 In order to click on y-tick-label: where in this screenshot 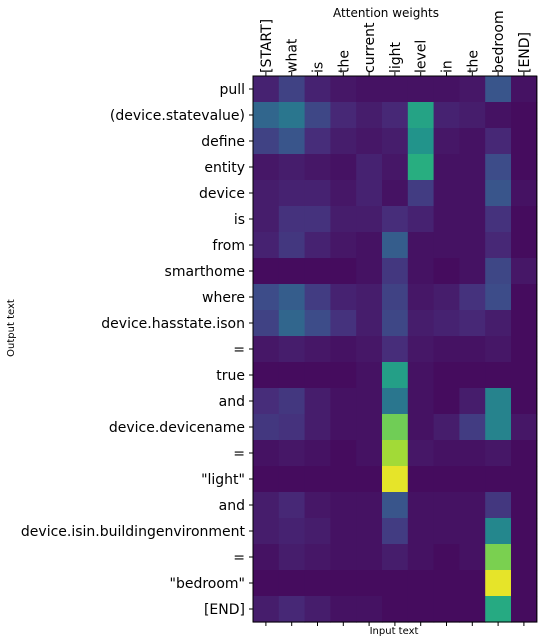, I will do `click(223, 298)`.